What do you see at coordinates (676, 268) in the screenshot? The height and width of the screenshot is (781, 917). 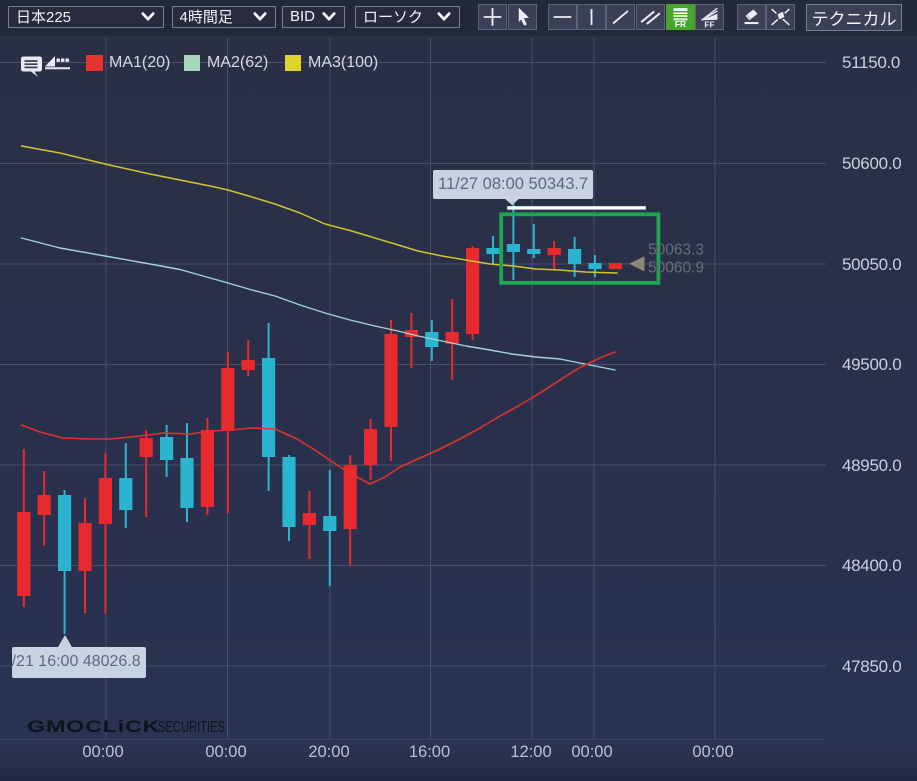 I see `svg-text: 50060.9` at bounding box center [676, 268].